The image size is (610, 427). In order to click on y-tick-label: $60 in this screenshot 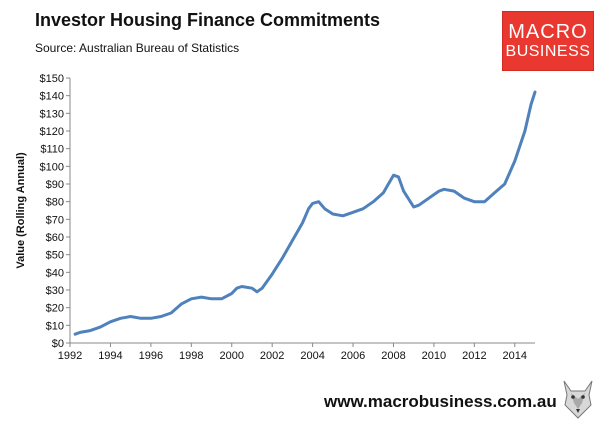, I will do `click(55, 238)`.